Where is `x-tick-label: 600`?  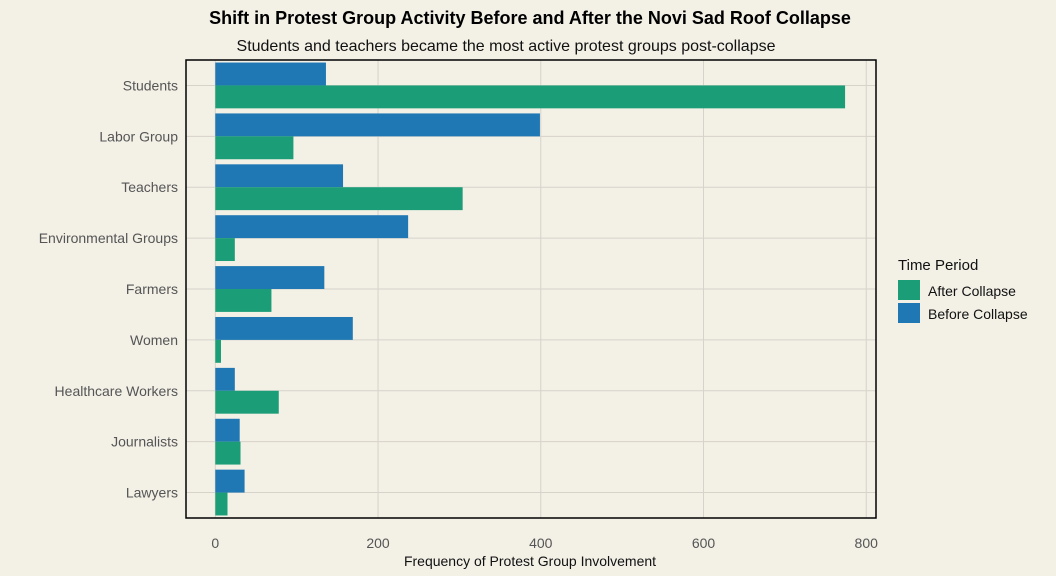 x-tick-label: 600 is located at coordinates (704, 543).